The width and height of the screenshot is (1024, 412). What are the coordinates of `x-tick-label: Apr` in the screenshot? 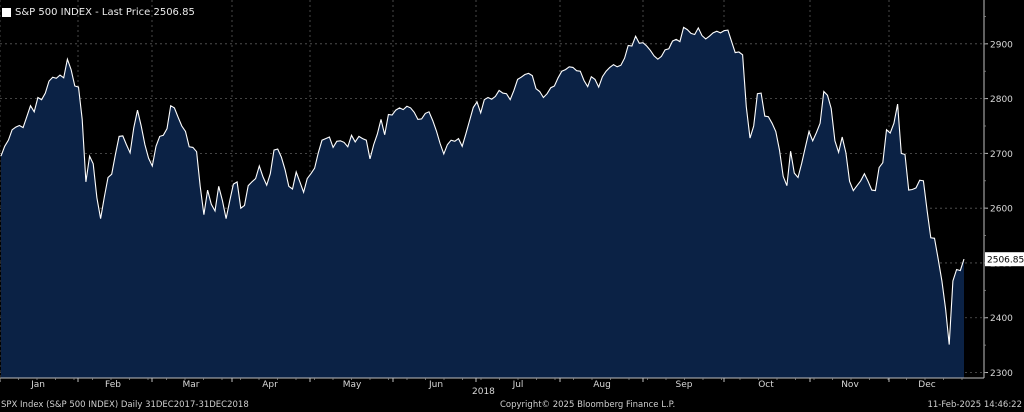 It's located at (270, 385).